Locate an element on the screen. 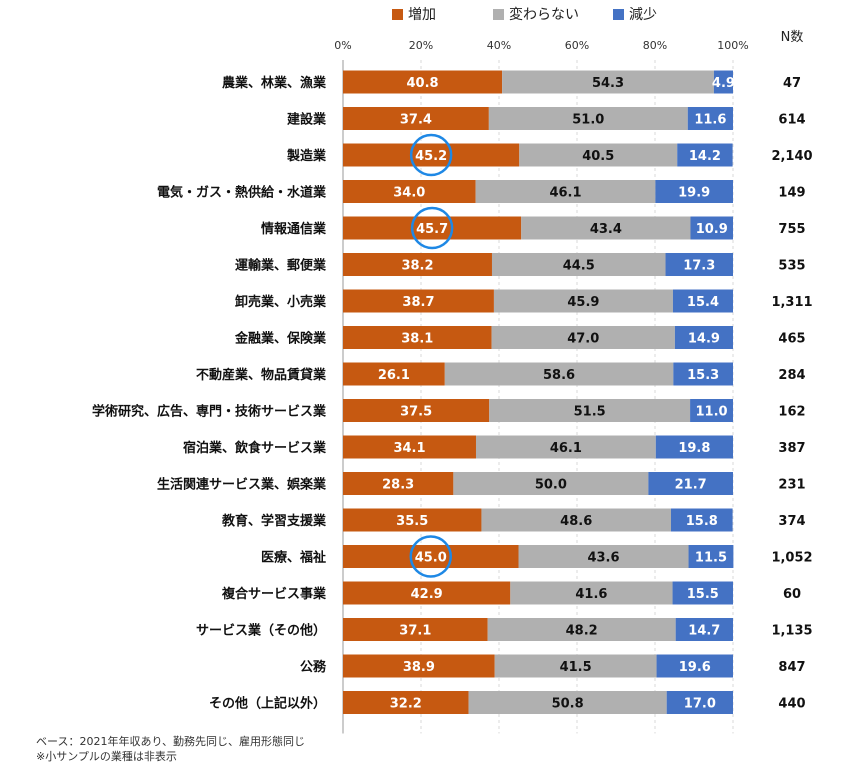  data-label: 37.5 is located at coordinates (416, 412).